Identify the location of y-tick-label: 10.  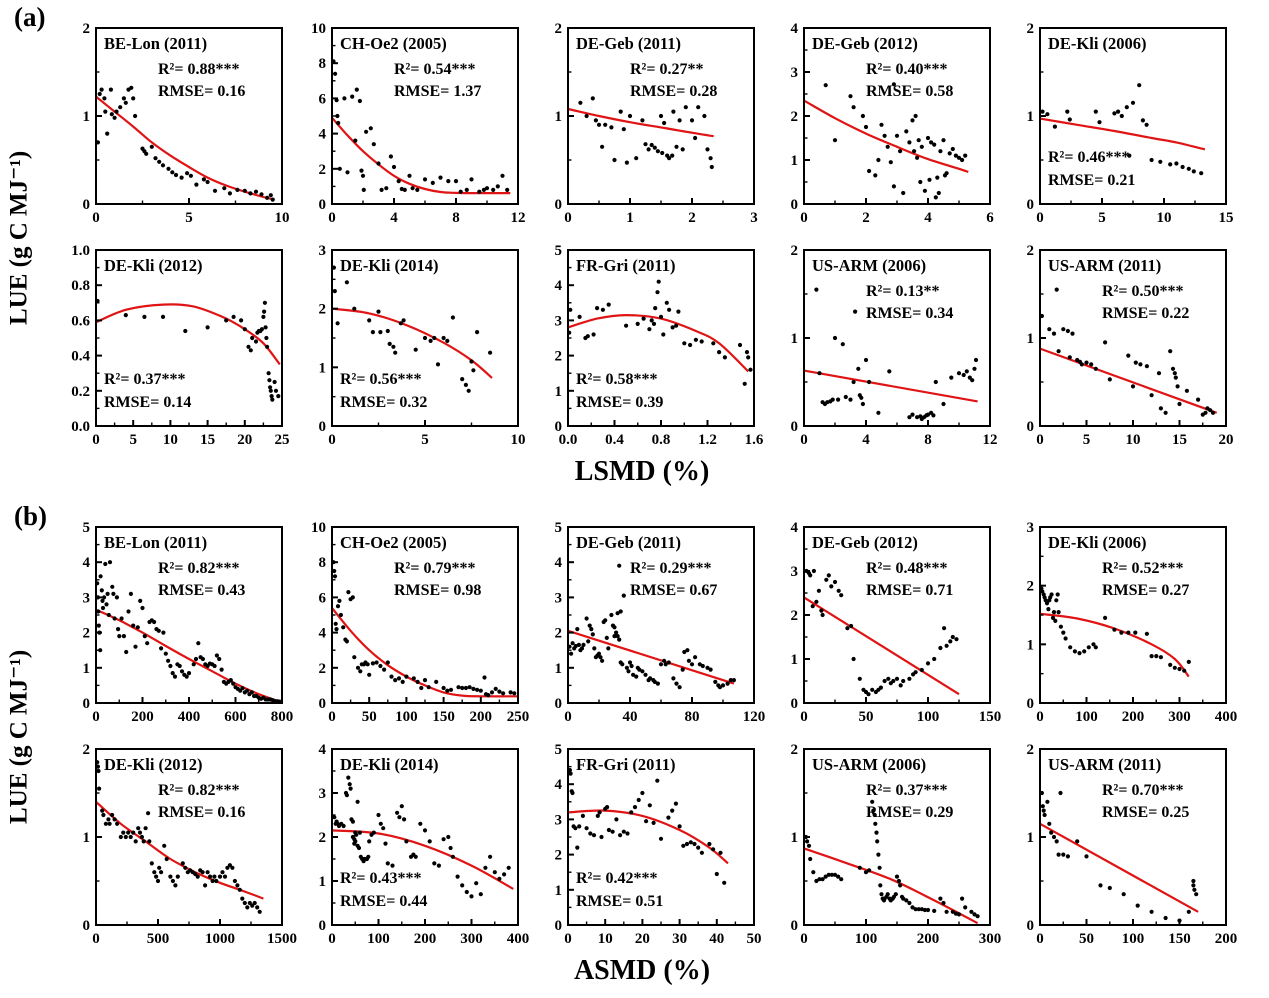
(318, 29).